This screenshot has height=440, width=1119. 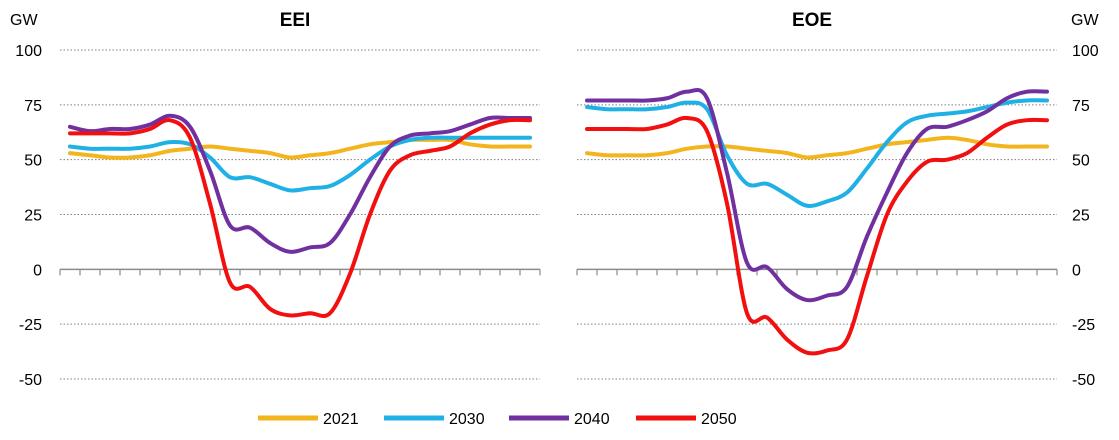 What do you see at coordinates (37, 270) in the screenshot?
I see `y-tick-label-eei-4: 0` at bounding box center [37, 270].